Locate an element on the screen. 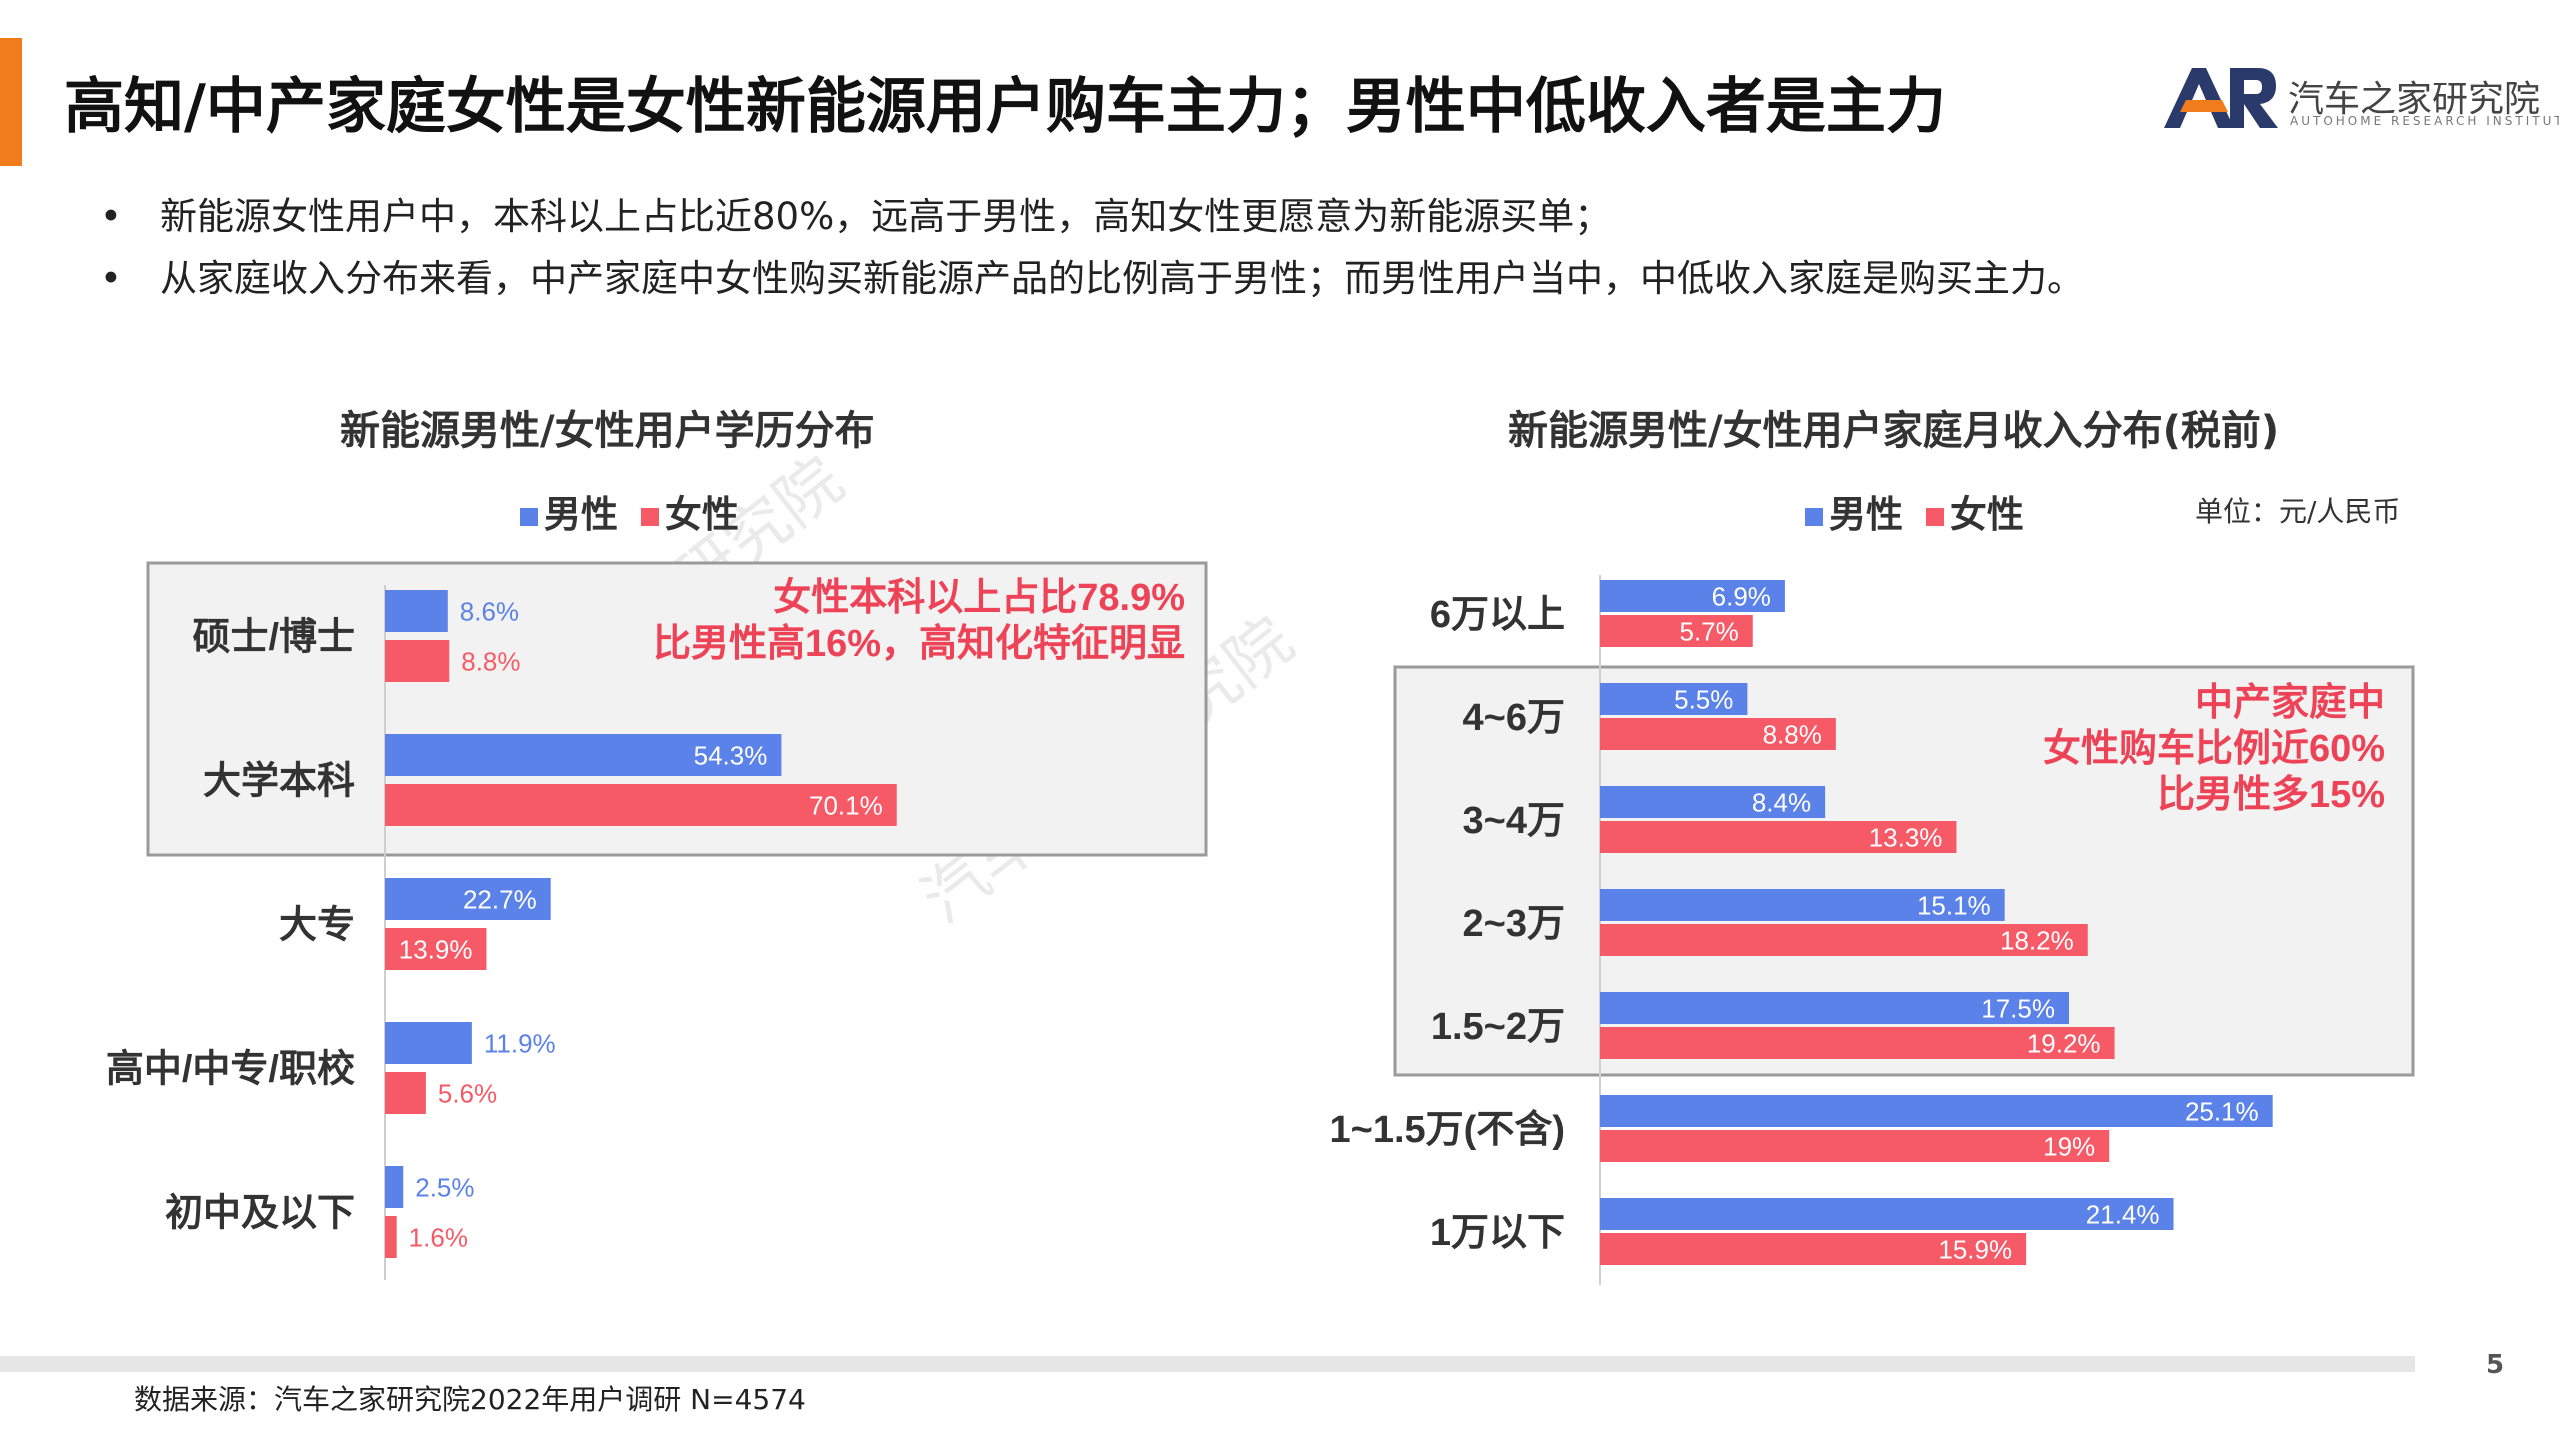 The width and height of the screenshot is (2559, 1439). bullet-text: 新能源女性用户中，本科以上占比近80%，远高于男性，高知女性更愿意为新能源买单； is located at coordinates (886, 216).